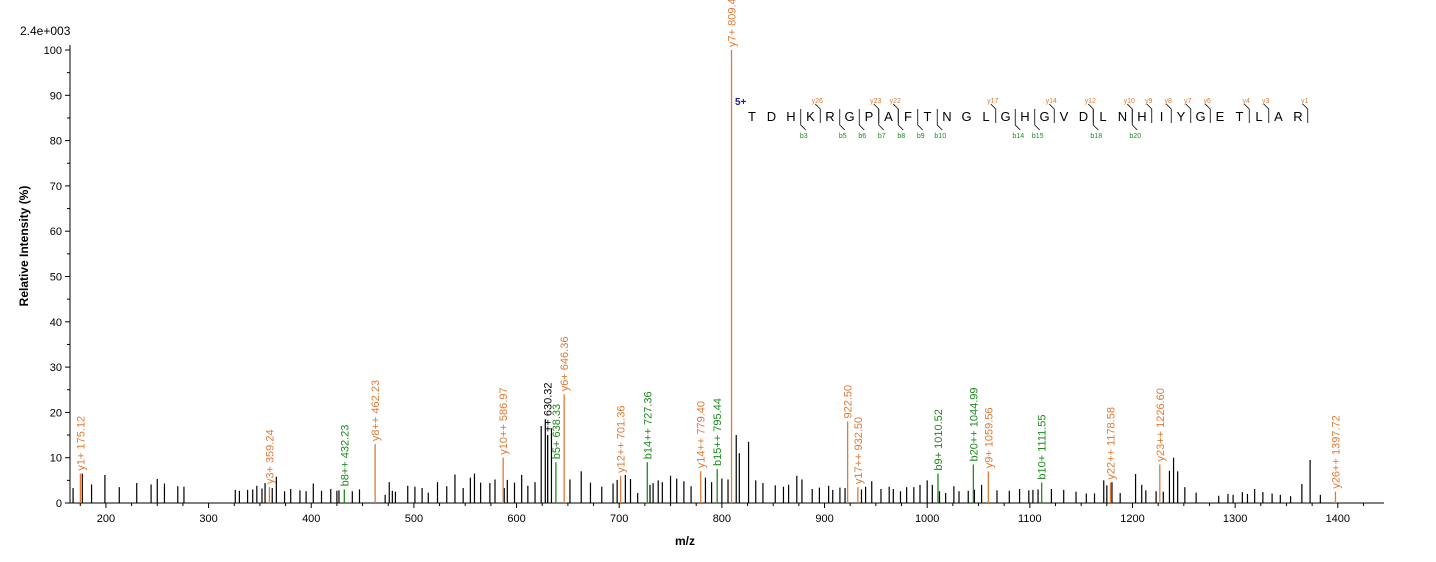  Describe the element at coordinates (1305, 101) in the screenshot. I see `y-ion-label: y1` at that location.